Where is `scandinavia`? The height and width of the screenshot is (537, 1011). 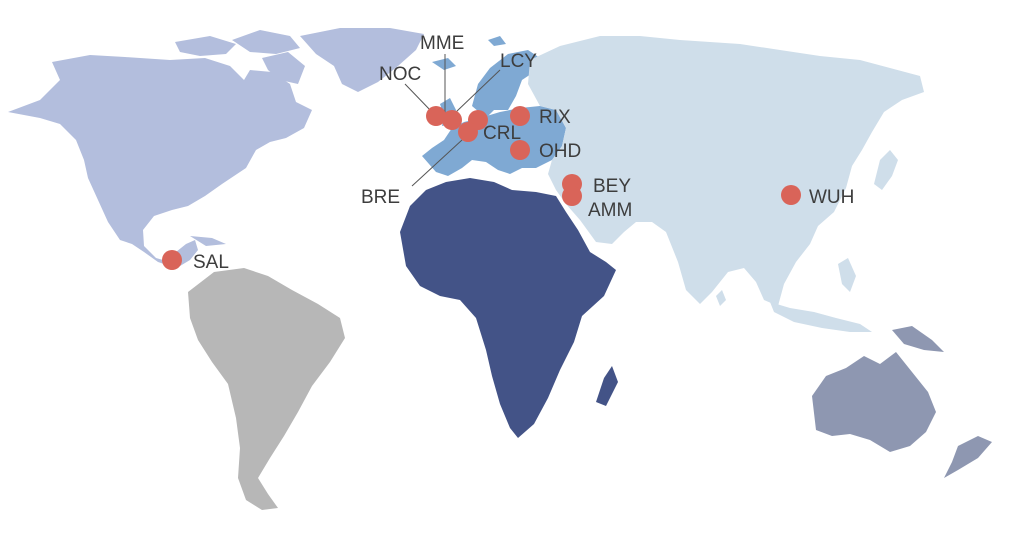 scandinavia is located at coordinates (506, 84).